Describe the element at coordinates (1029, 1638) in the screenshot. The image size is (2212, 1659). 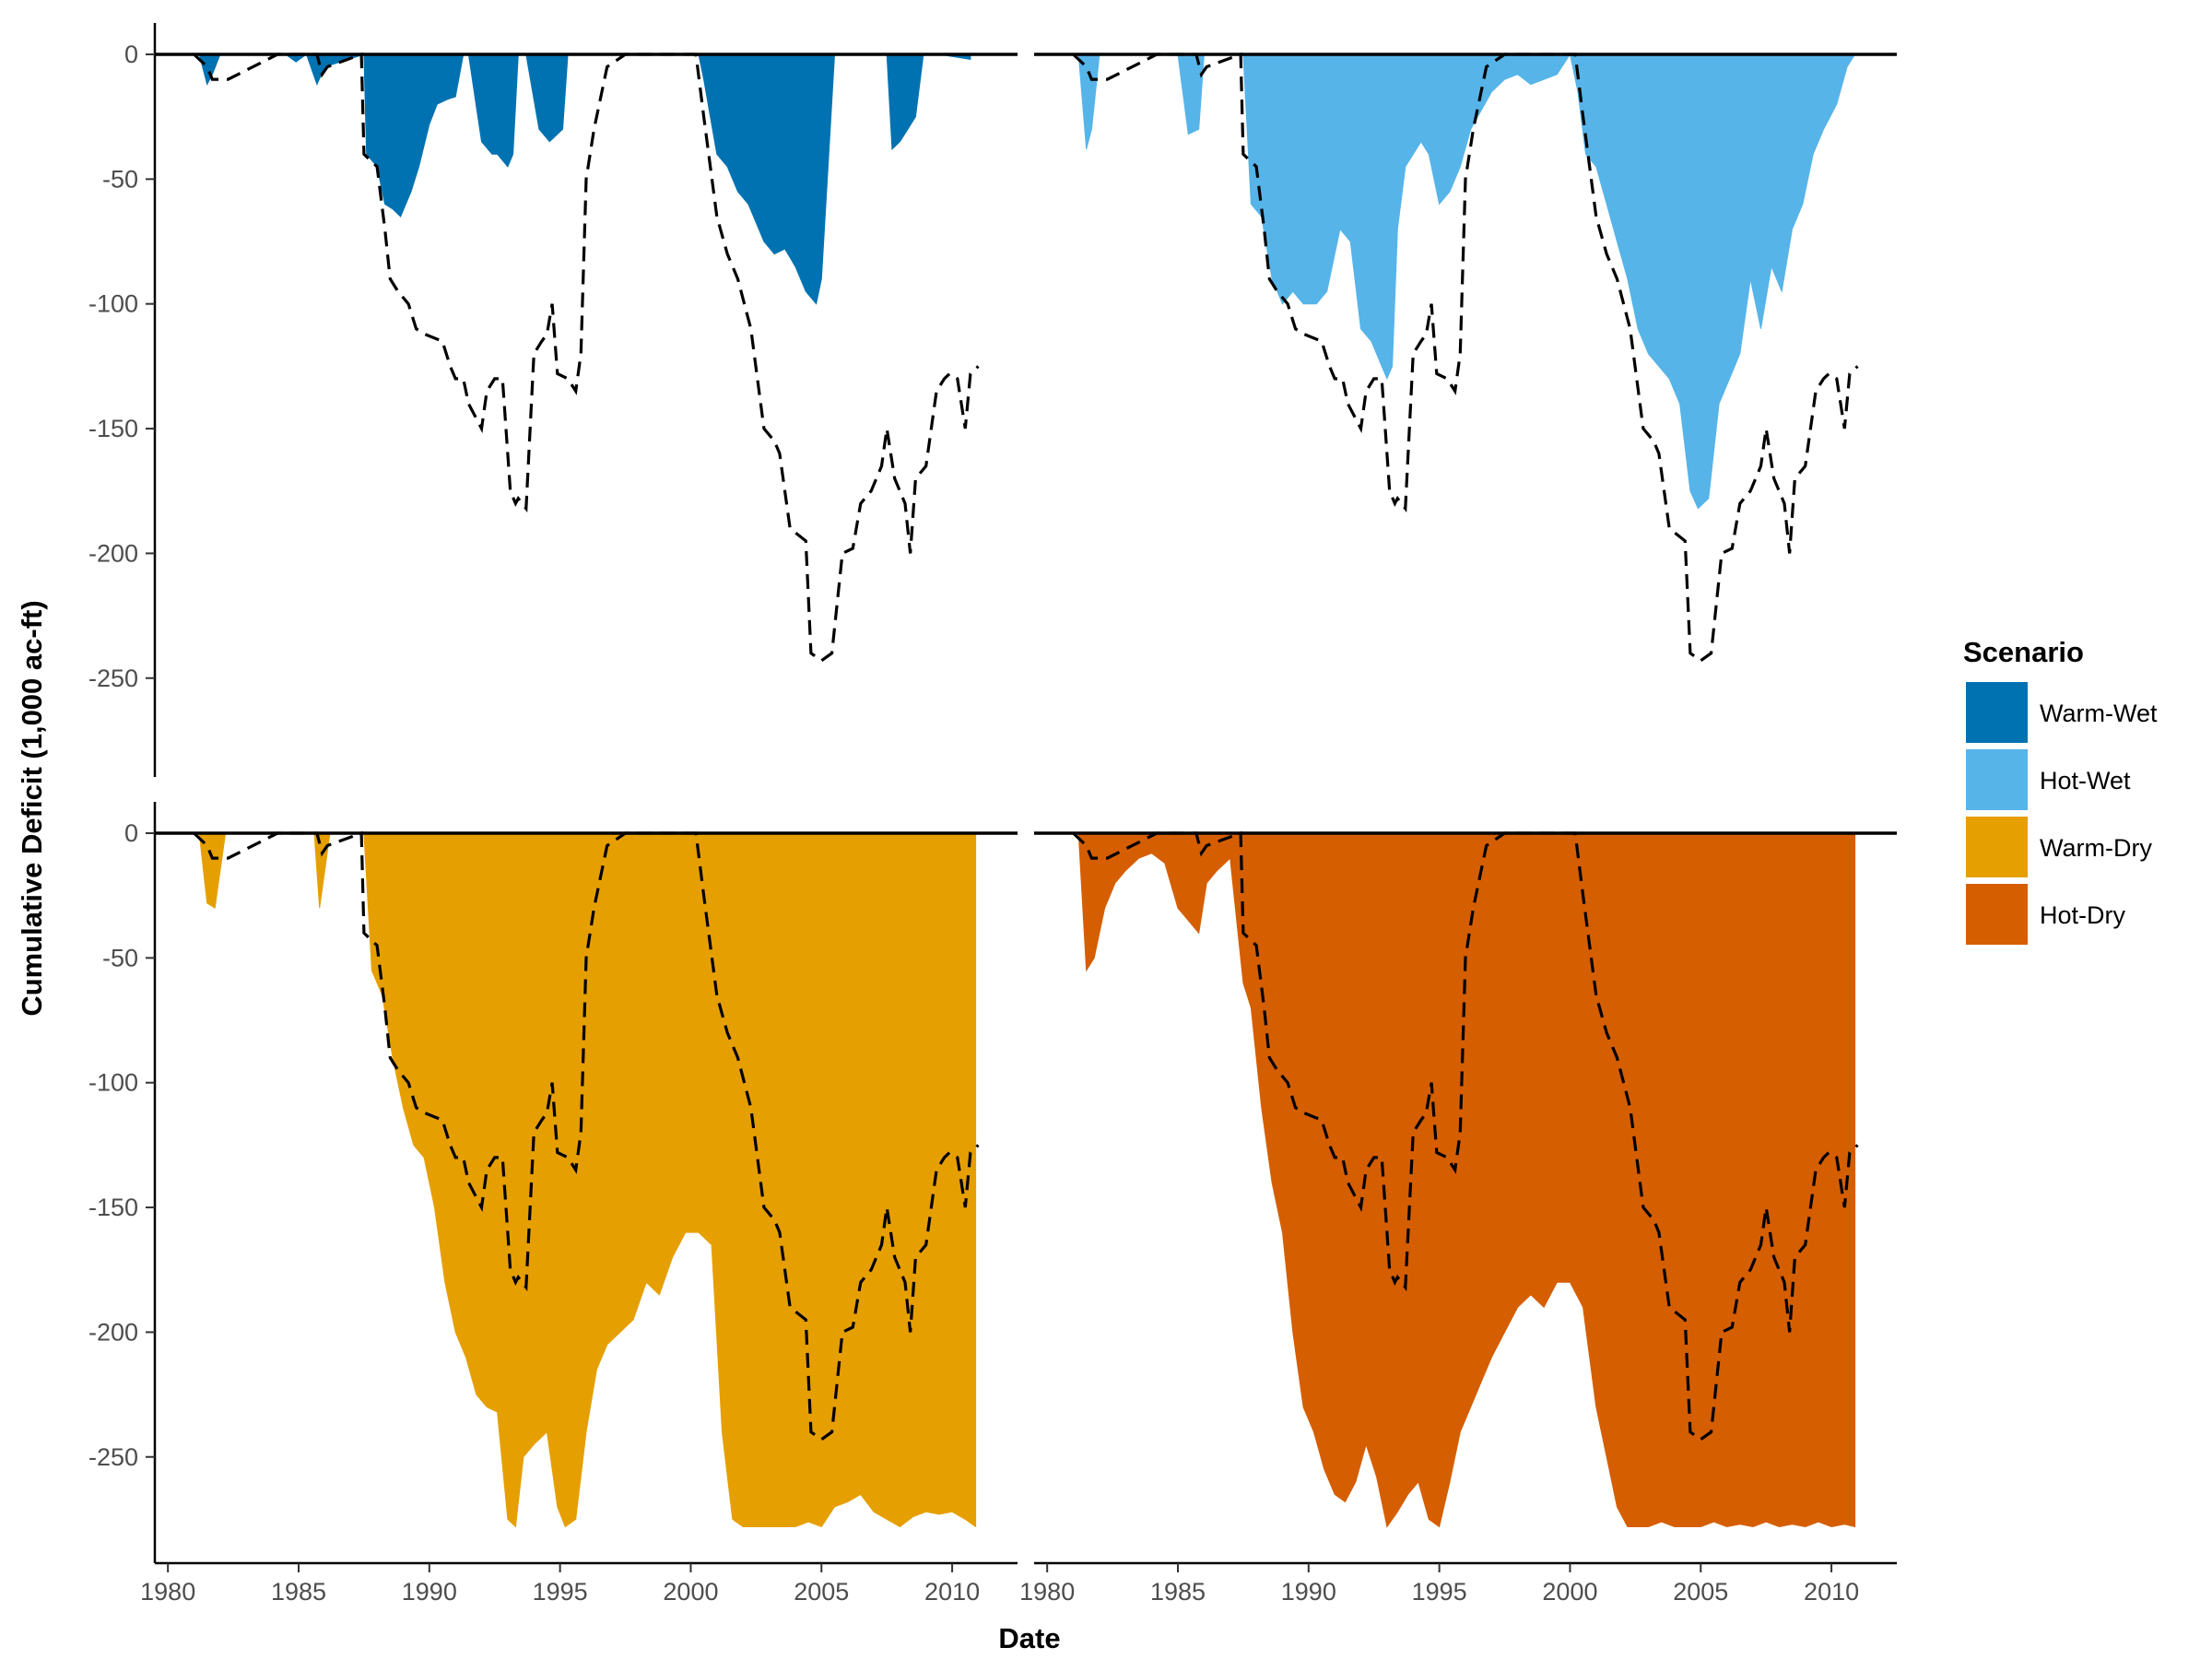
I see `x-axis-title: Date` at that location.